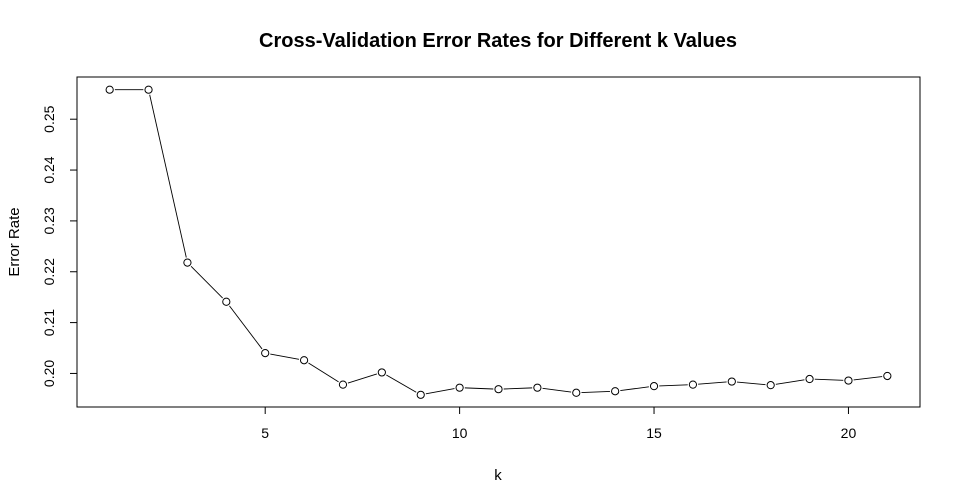 Image resolution: width=960 pixels, height=504 pixels. I want to click on x-tick-label: 5, so click(265, 433).